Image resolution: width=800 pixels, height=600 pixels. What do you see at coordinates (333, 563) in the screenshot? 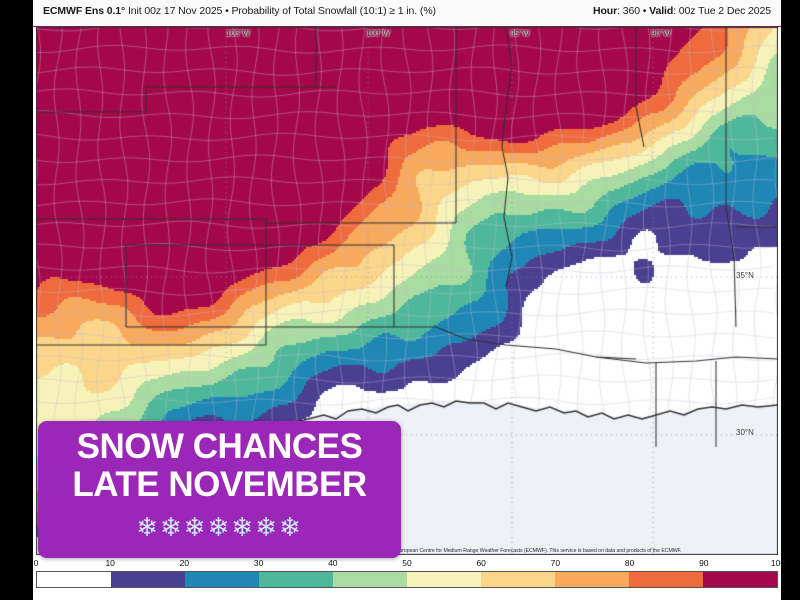
I see `colorbar-tick: 40` at bounding box center [333, 563].